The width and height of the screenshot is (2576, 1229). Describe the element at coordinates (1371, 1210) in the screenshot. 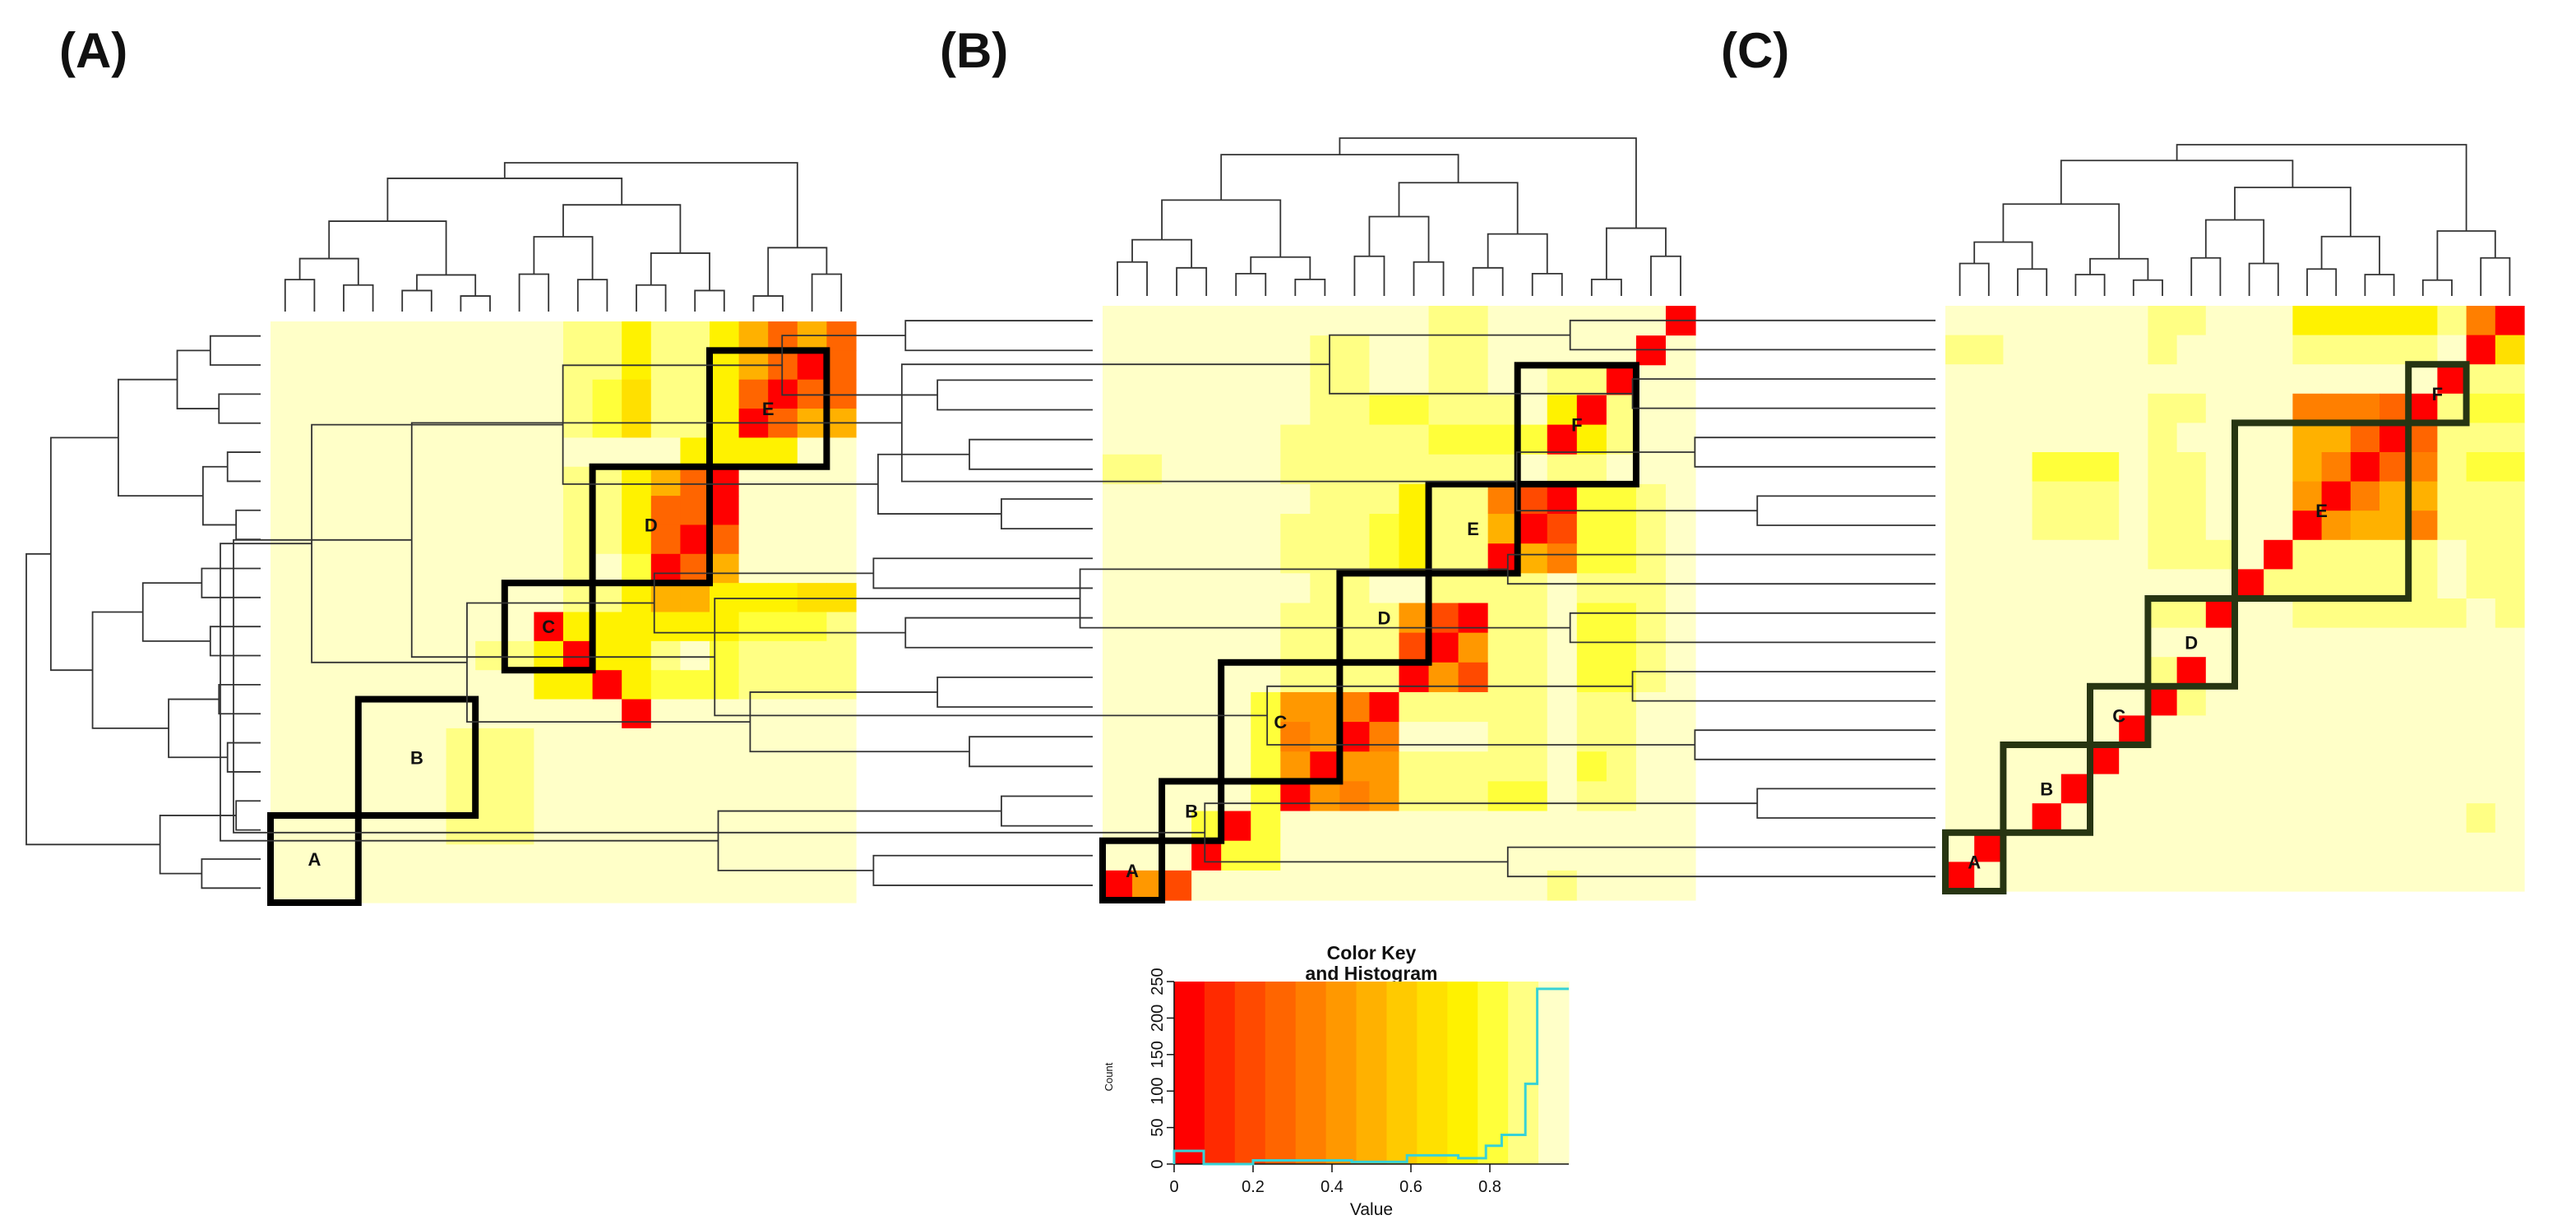

I see `key-x-axis-label: Value` at that location.